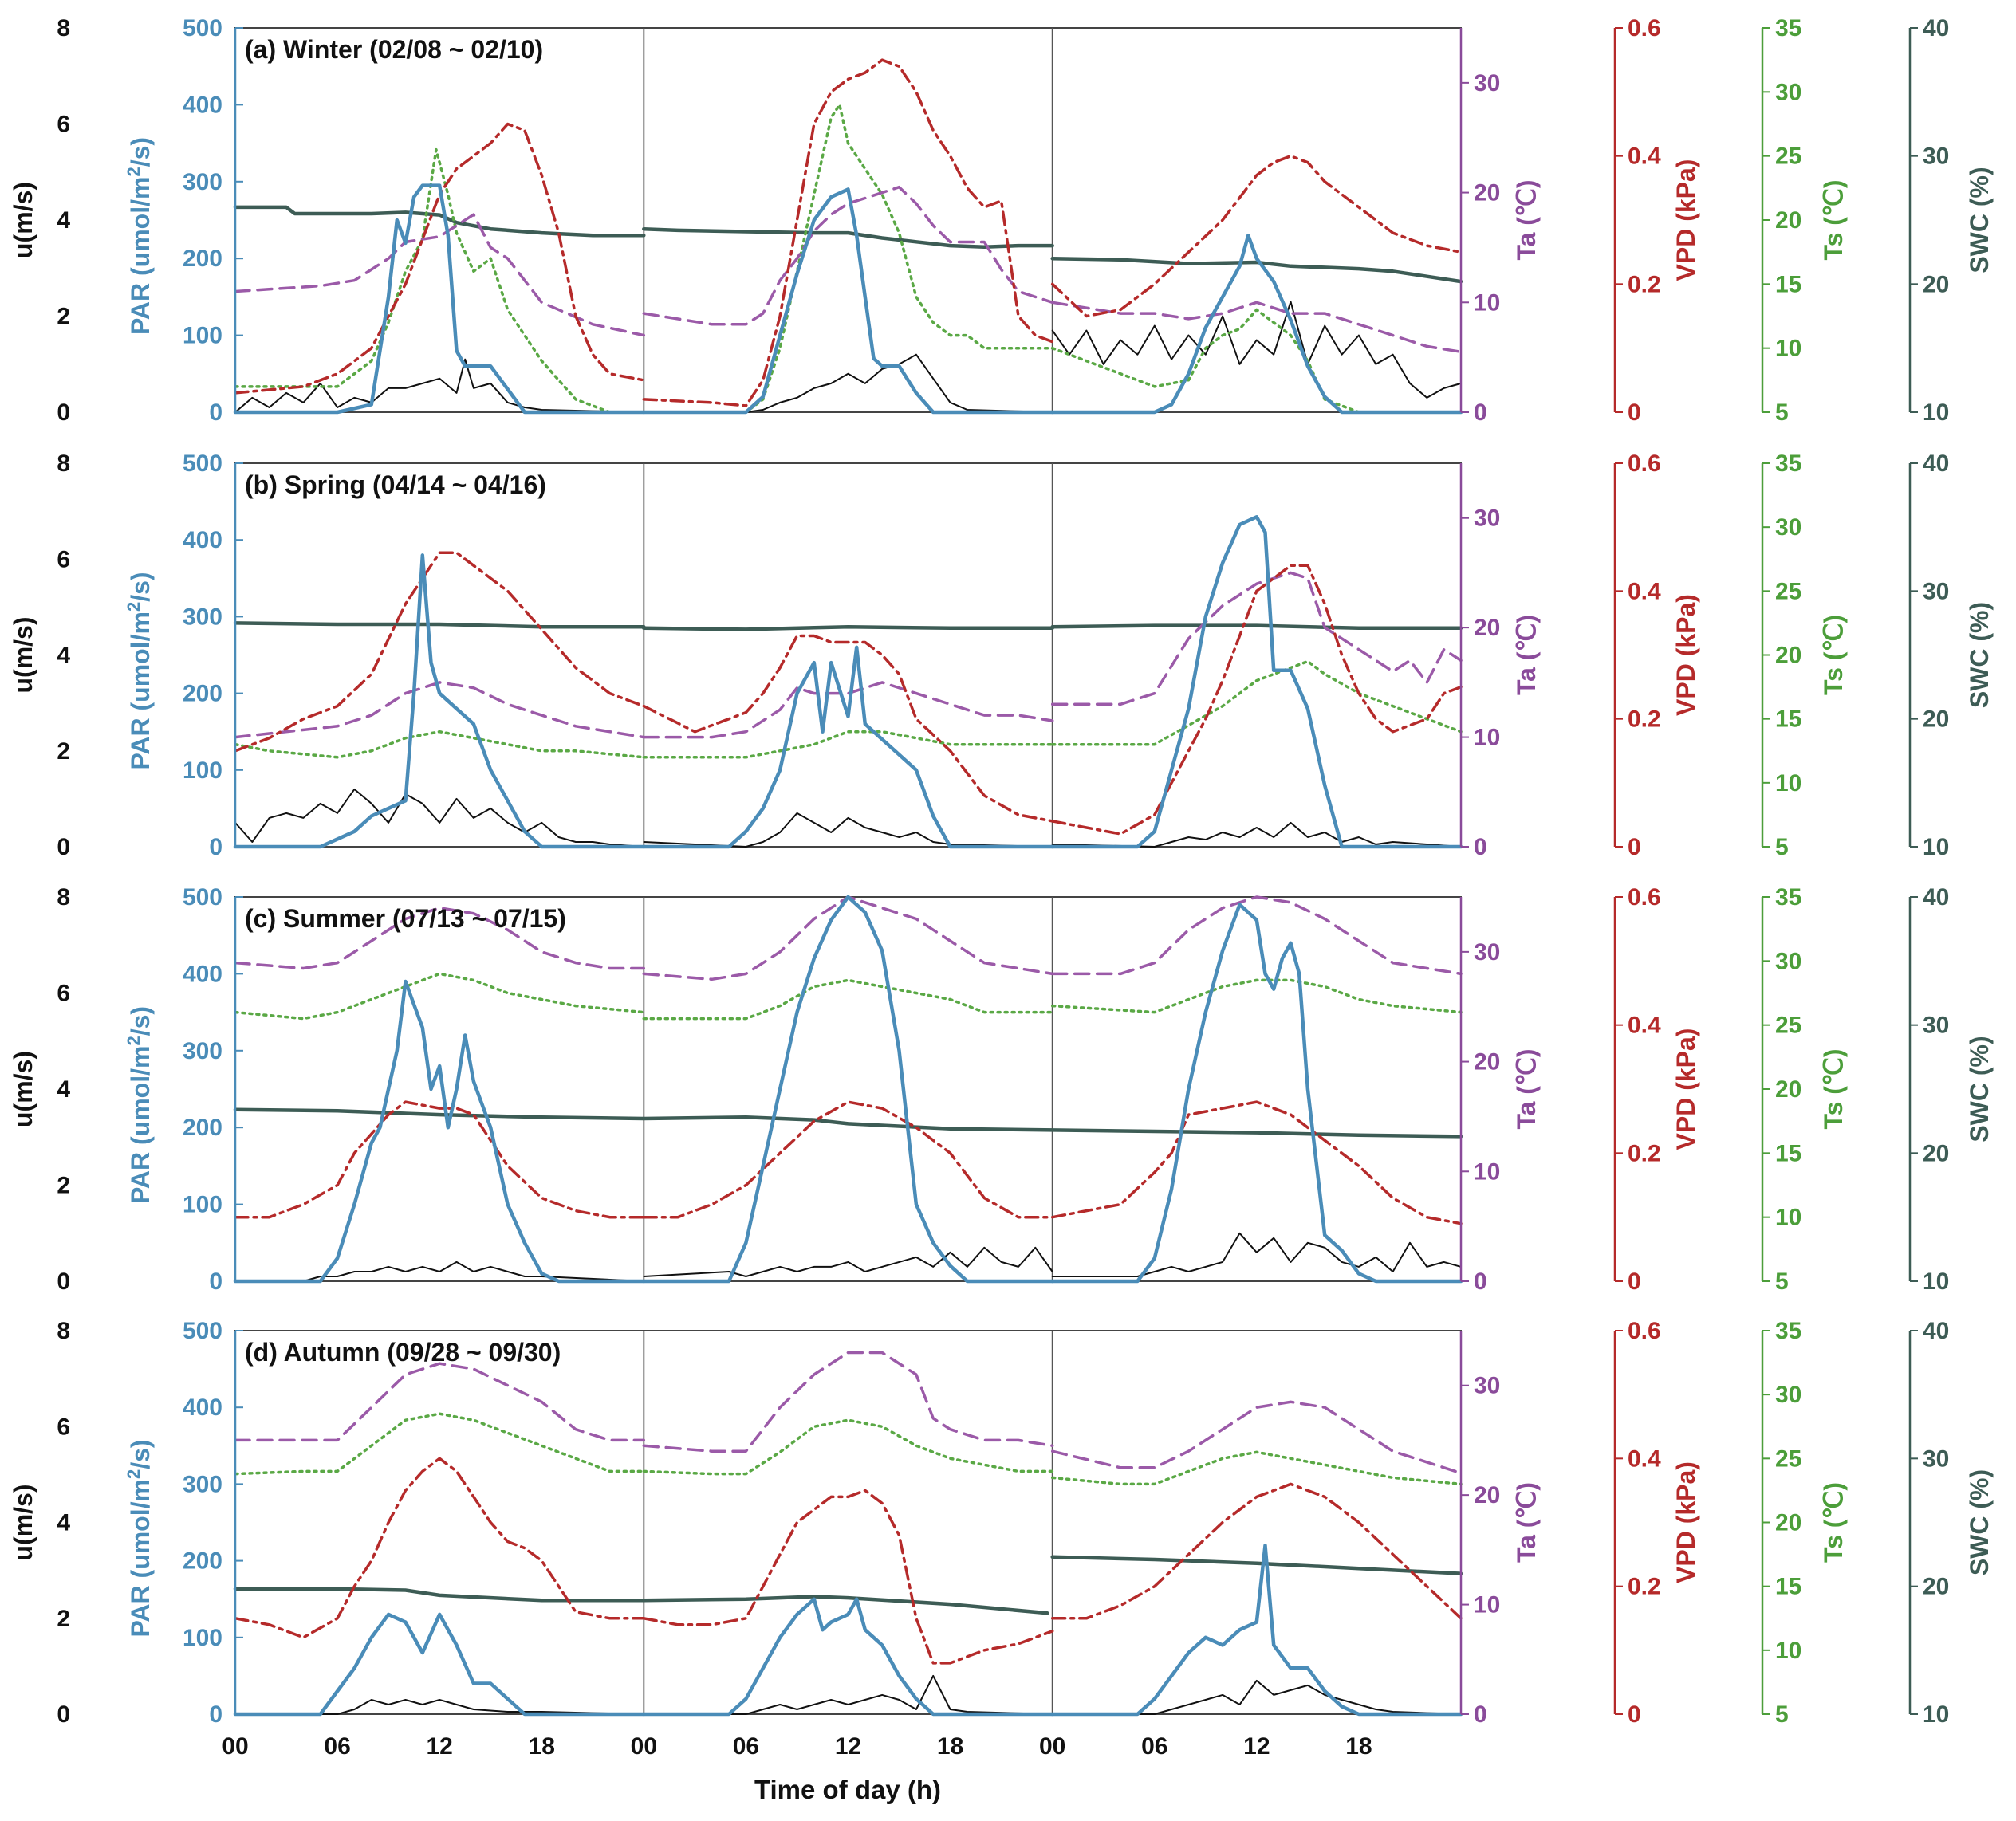 The image size is (2016, 1821). What do you see at coordinates (1936, 847) in the screenshot?
I see `swc-tick-label: 10` at bounding box center [1936, 847].